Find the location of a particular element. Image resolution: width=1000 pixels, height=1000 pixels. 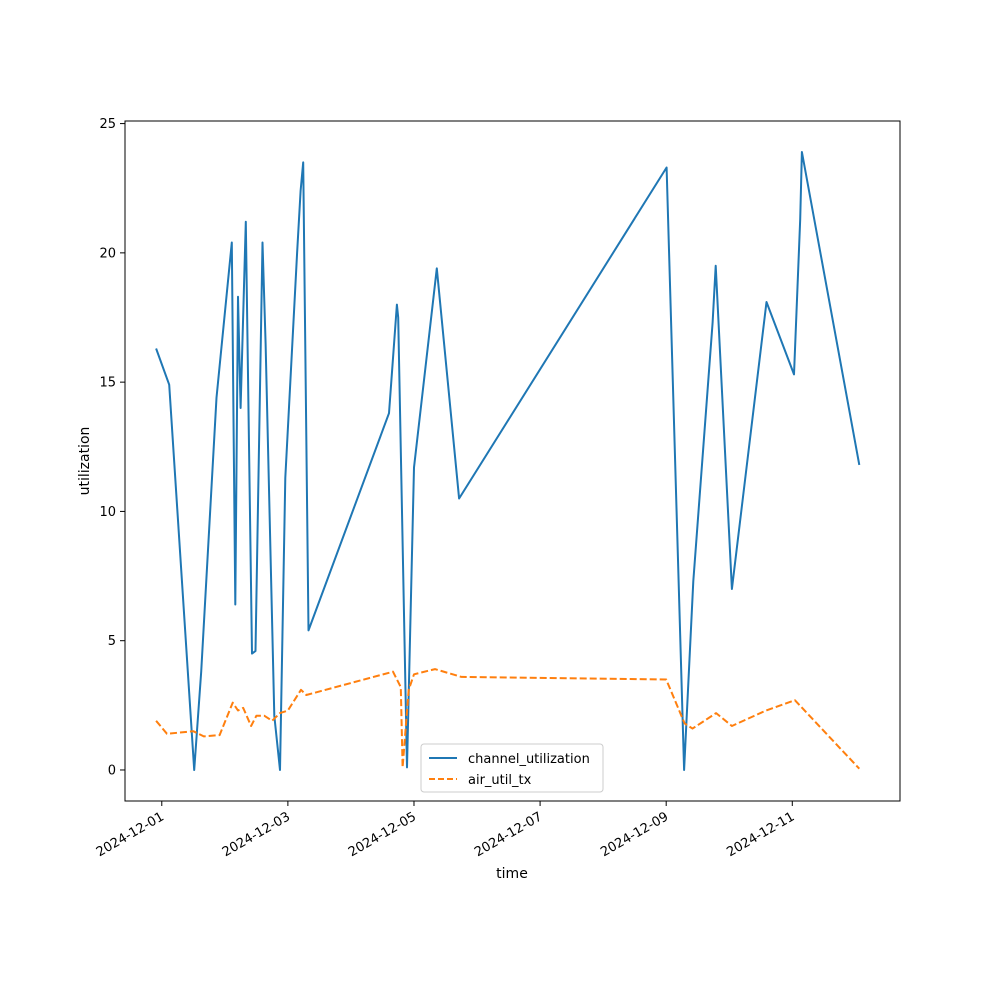

y-tick-label: 15 is located at coordinates (107, 383).